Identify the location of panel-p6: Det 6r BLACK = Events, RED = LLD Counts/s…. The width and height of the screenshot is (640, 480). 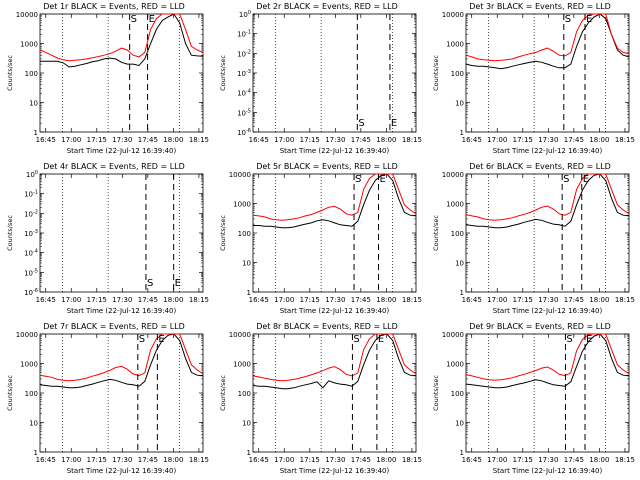
(533, 238).